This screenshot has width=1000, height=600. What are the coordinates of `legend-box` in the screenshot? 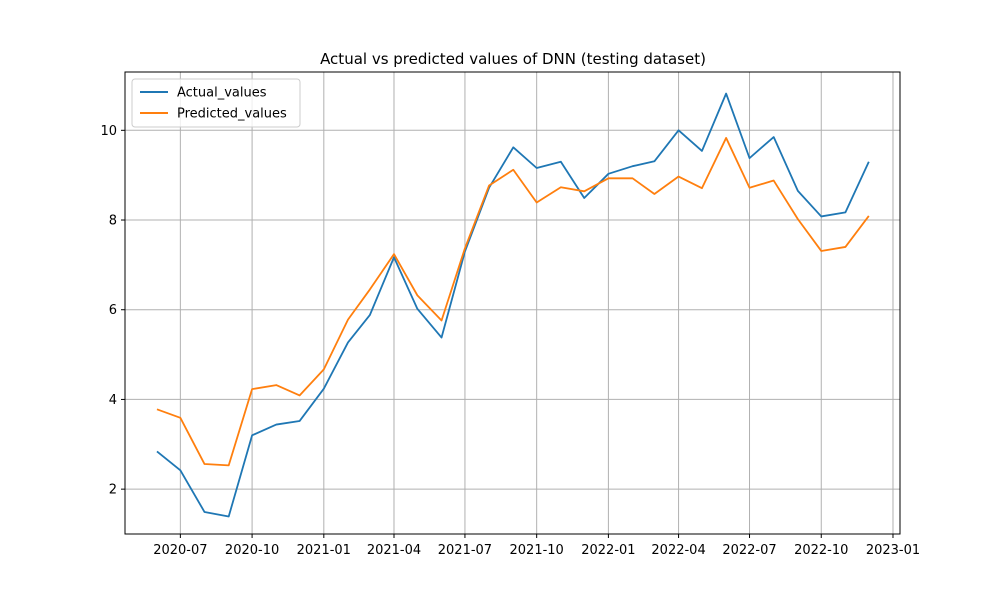 It's located at (216, 103).